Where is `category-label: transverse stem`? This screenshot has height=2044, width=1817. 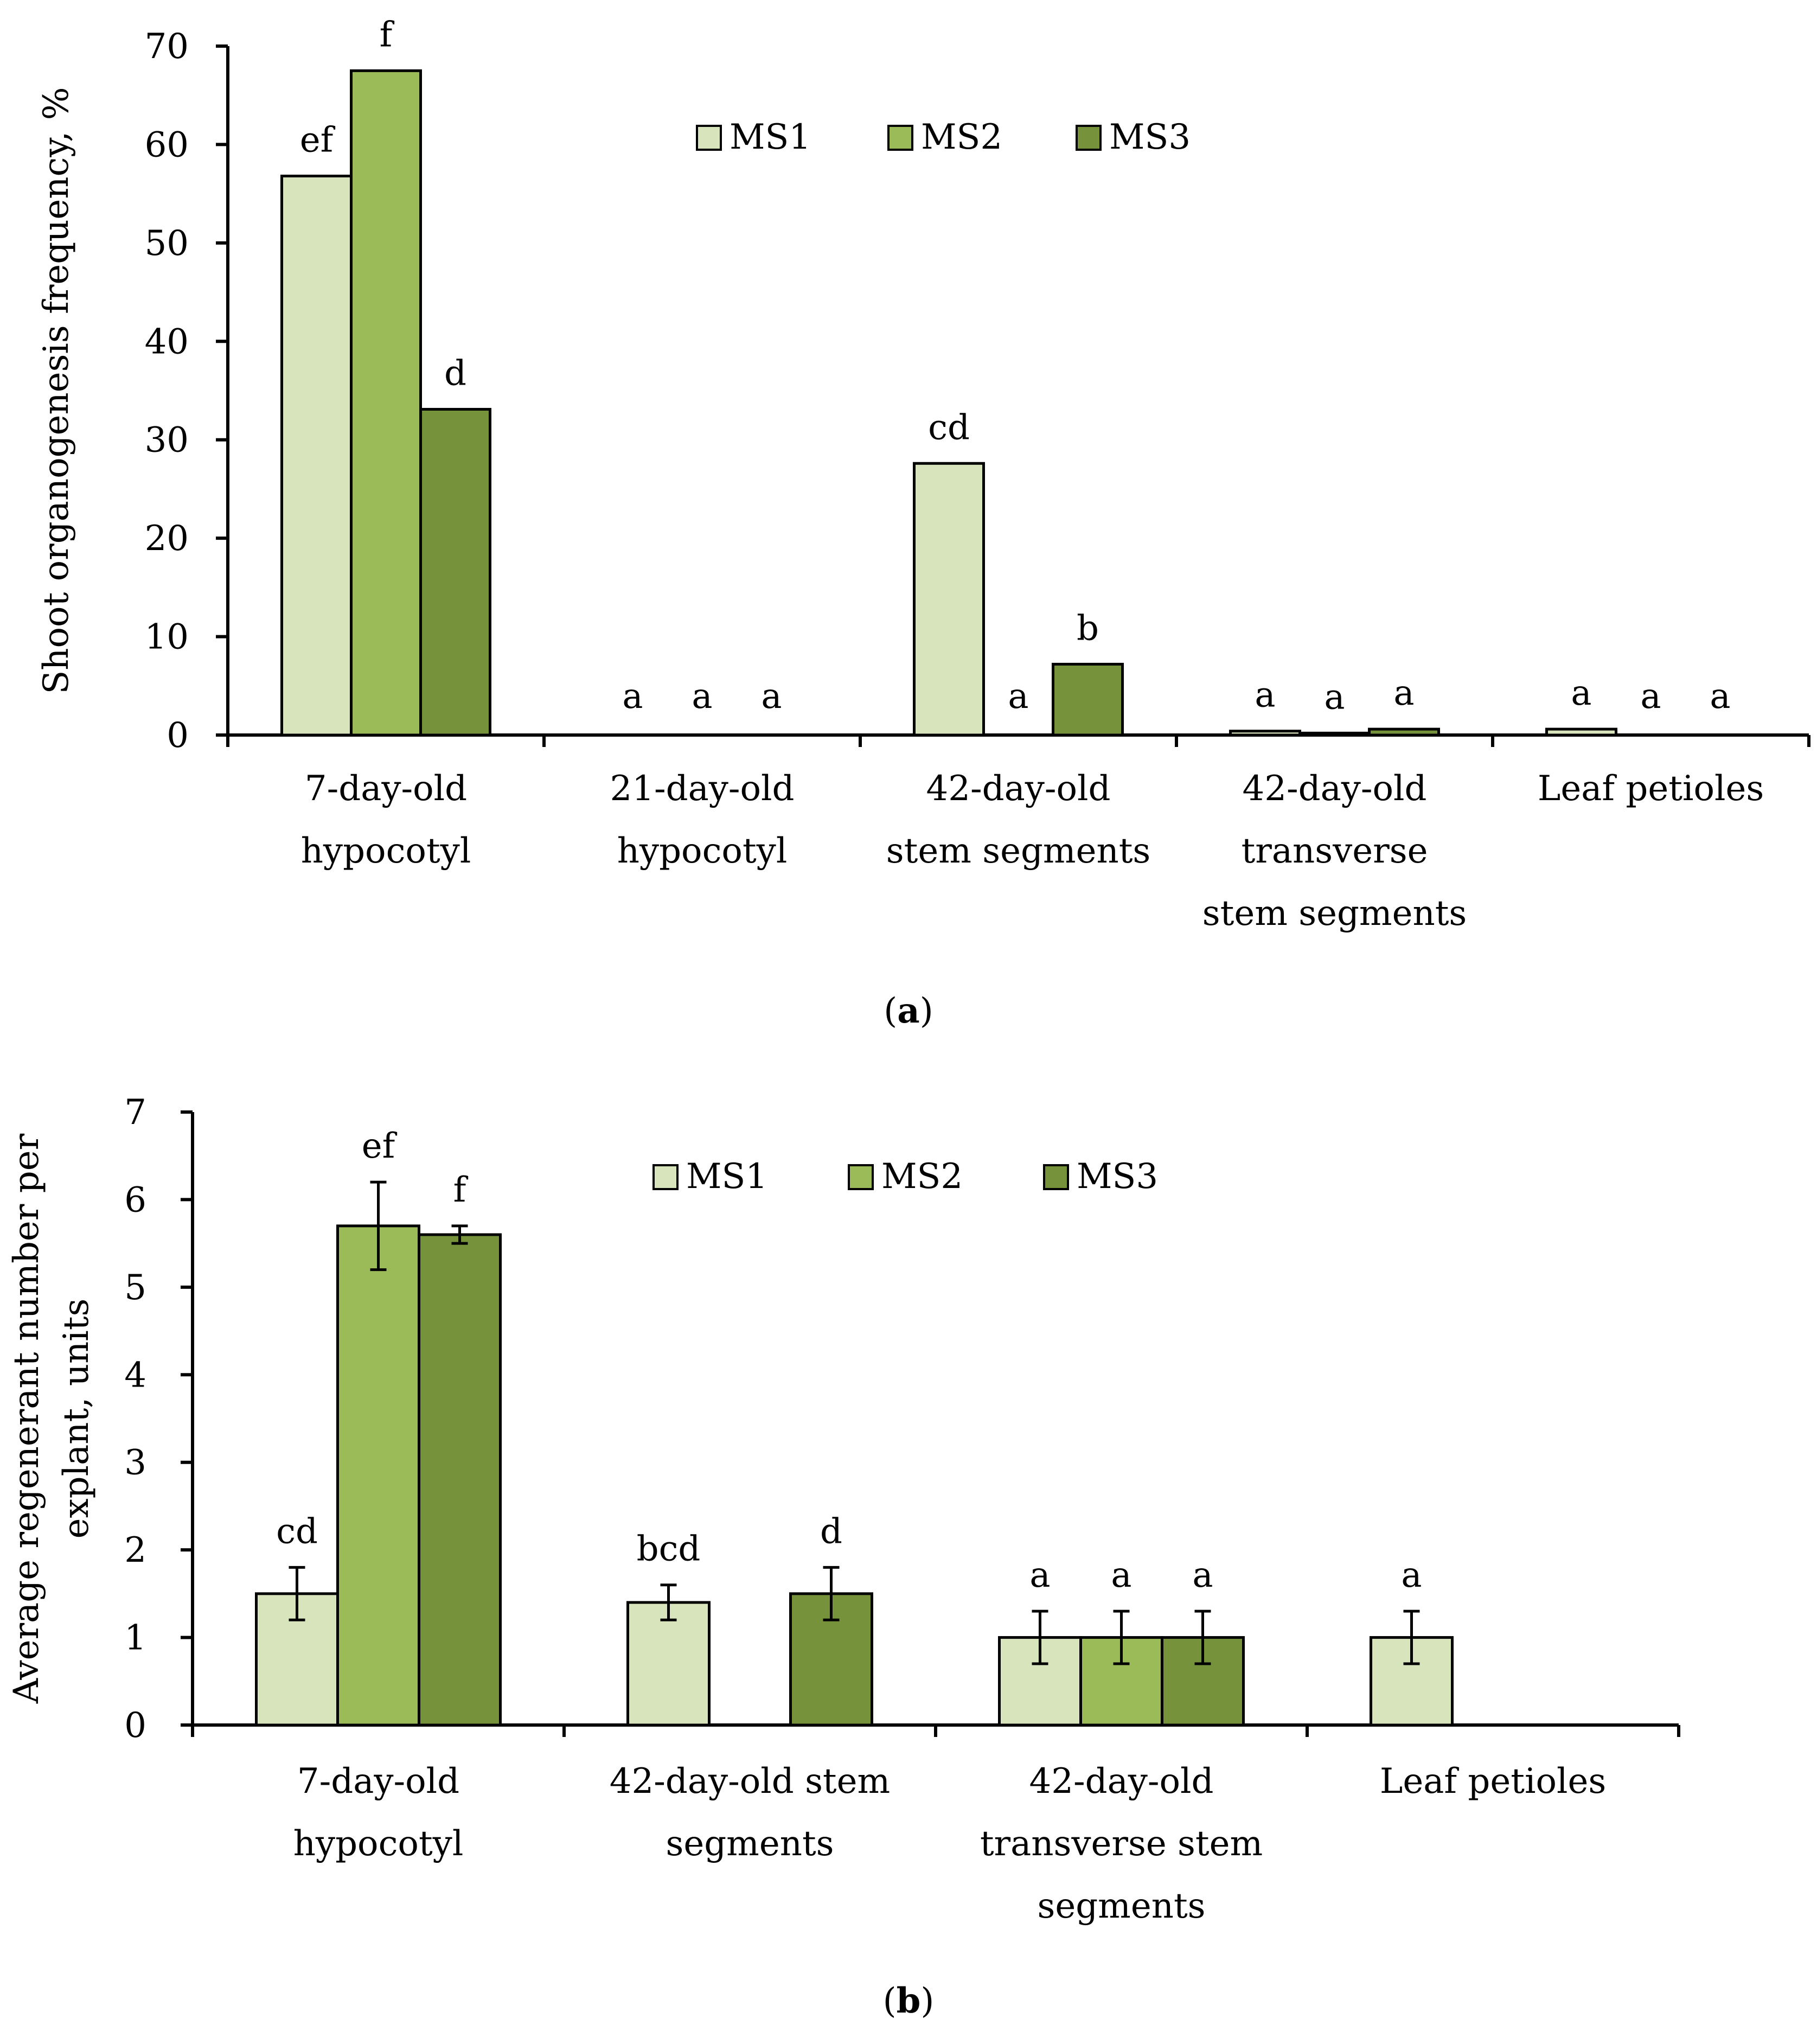 category-label: transverse stem is located at coordinates (1121, 1844).